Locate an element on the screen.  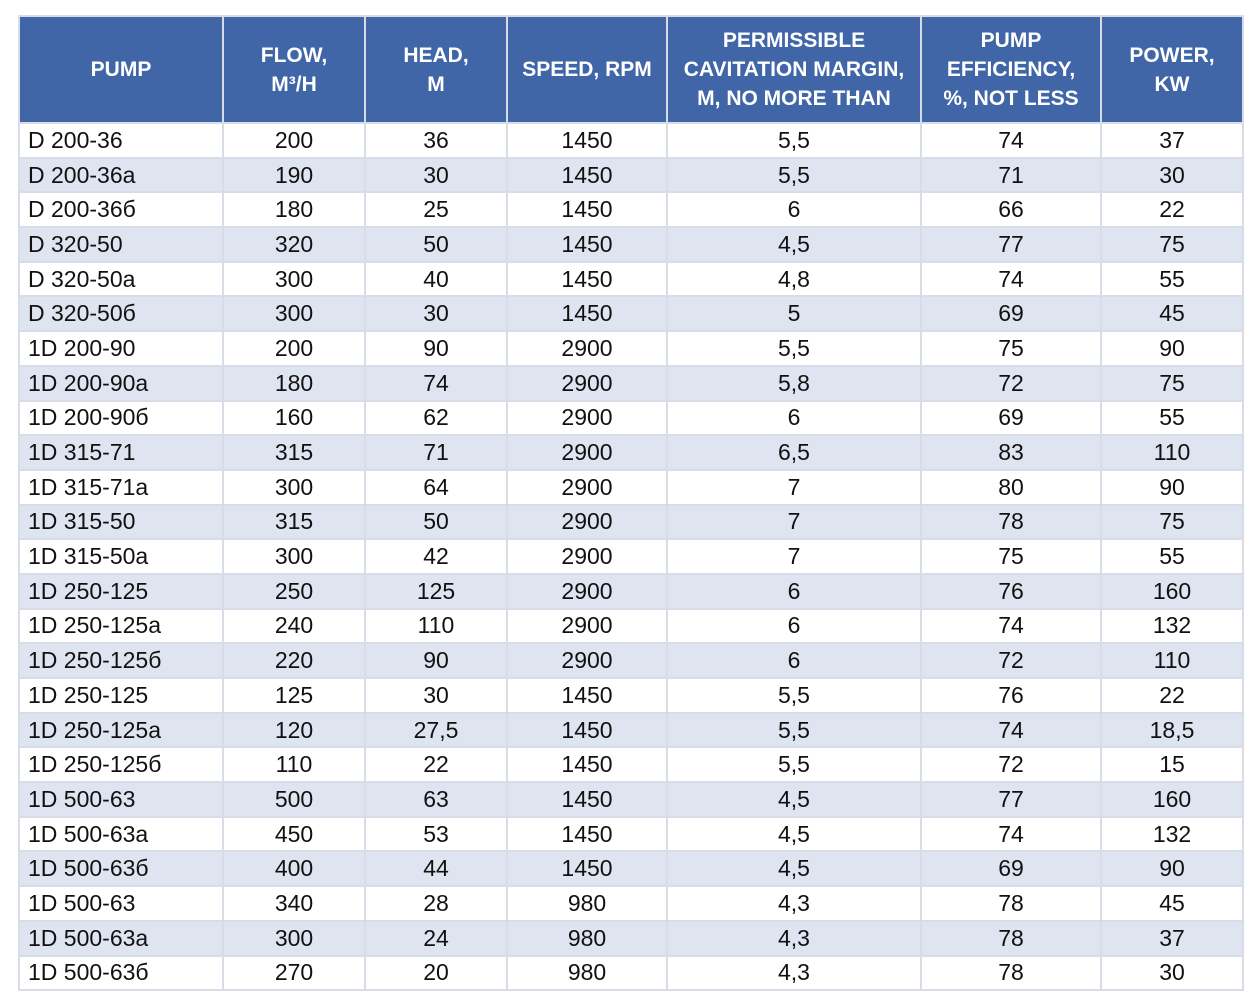
table-row: D 200-36 200 36 1450 5,5 74 37 is located at coordinates (631, 140).